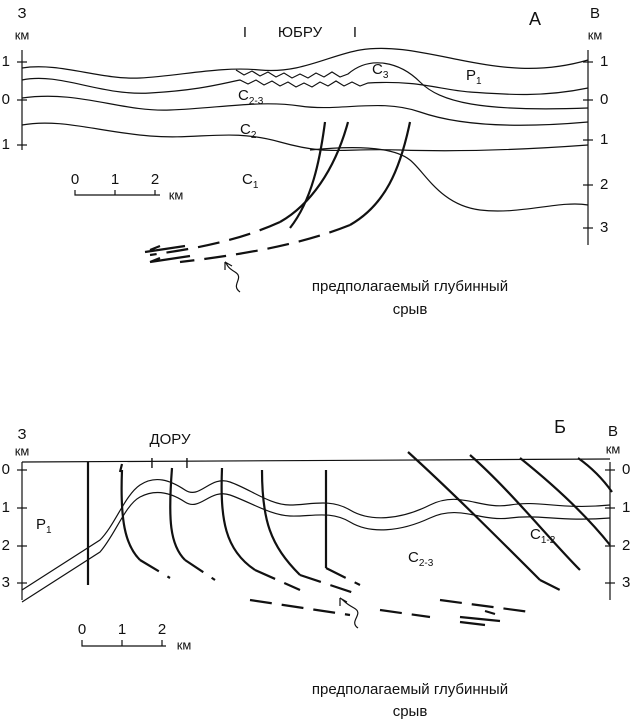 This screenshot has height=725, width=642. What do you see at coordinates (535, 19) in the screenshot?
I see `panel-letter: А` at bounding box center [535, 19].